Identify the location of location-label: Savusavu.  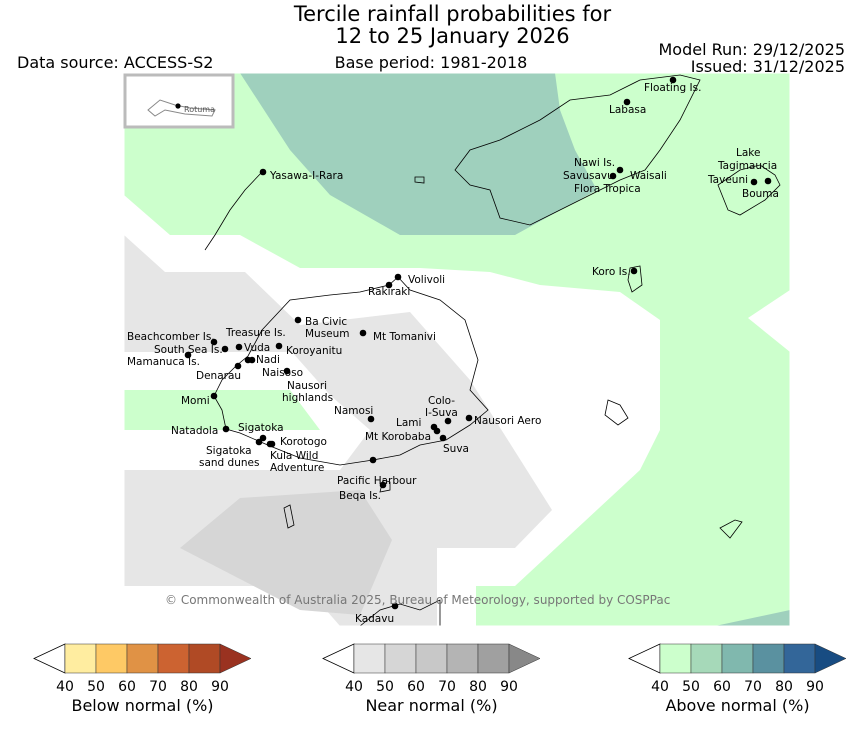
(588, 176).